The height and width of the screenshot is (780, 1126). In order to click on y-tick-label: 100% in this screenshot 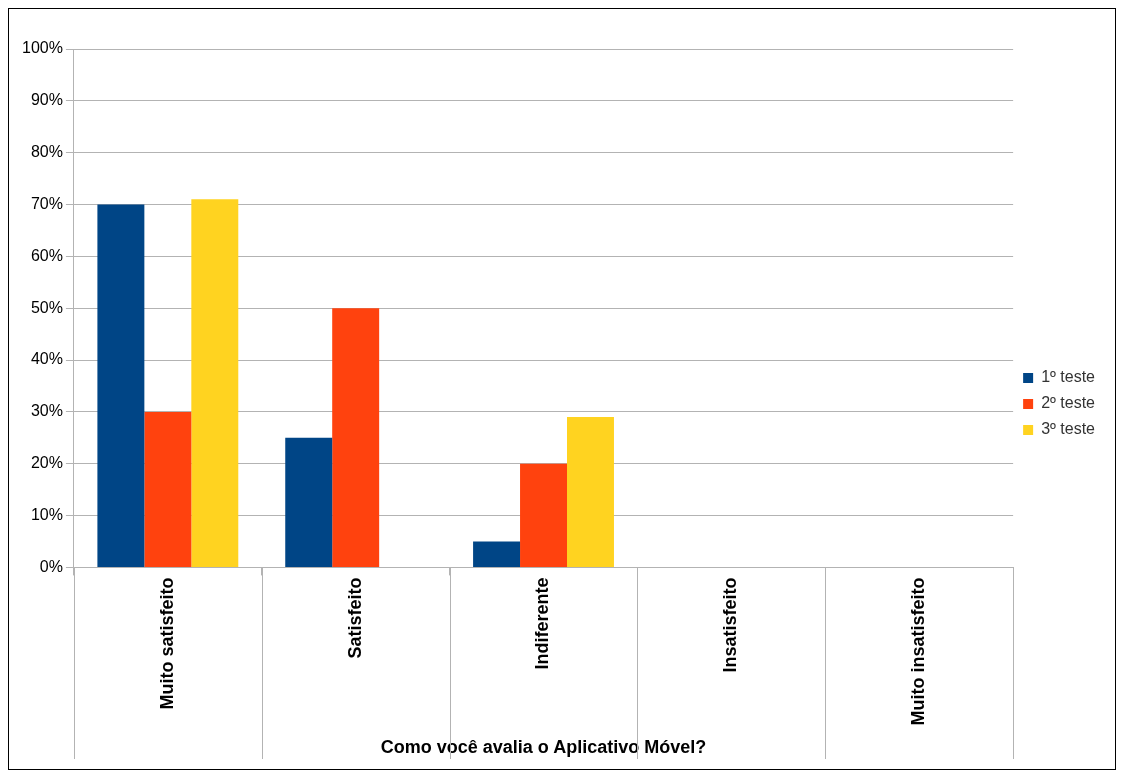, I will do `click(42, 48)`.